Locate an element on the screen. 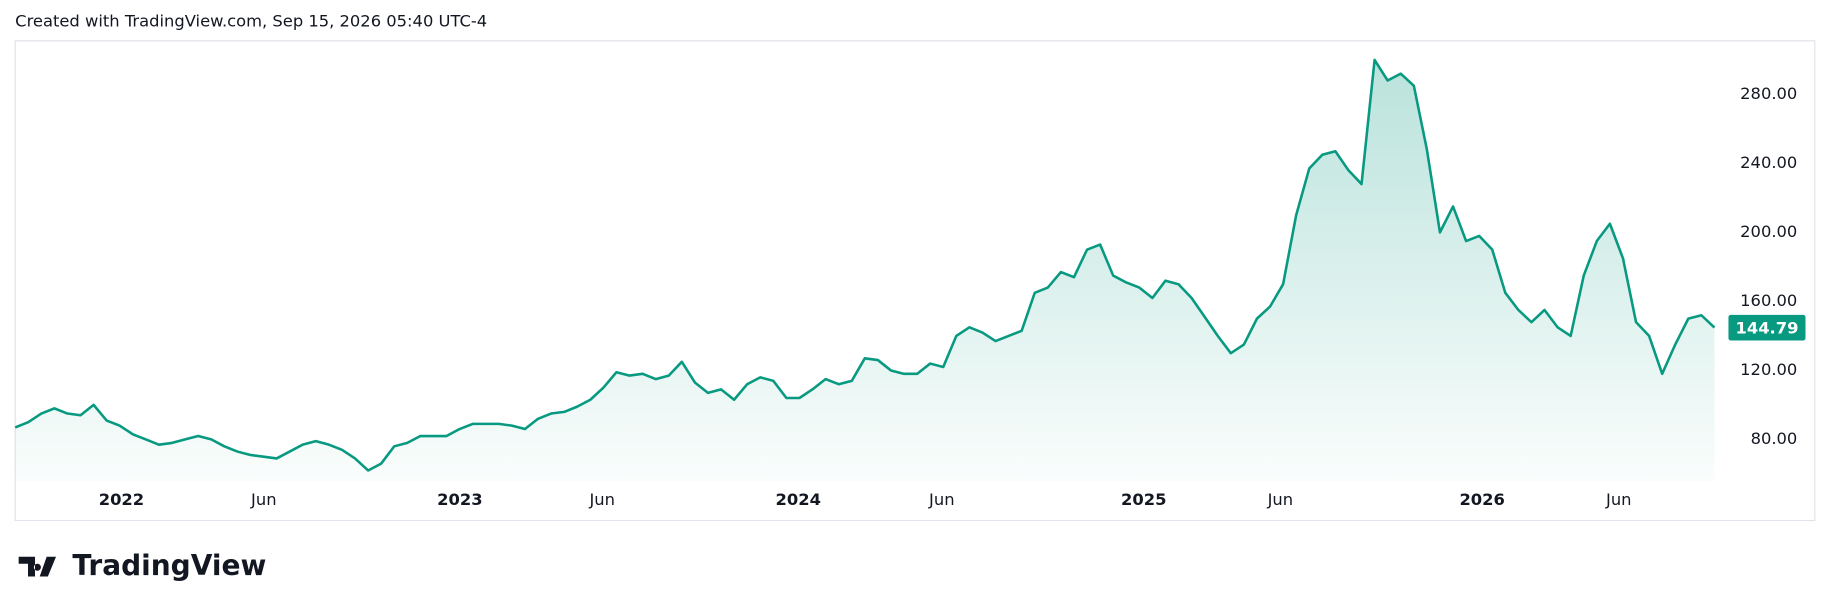  y-tick-label: 280.00 is located at coordinates (1768, 93).